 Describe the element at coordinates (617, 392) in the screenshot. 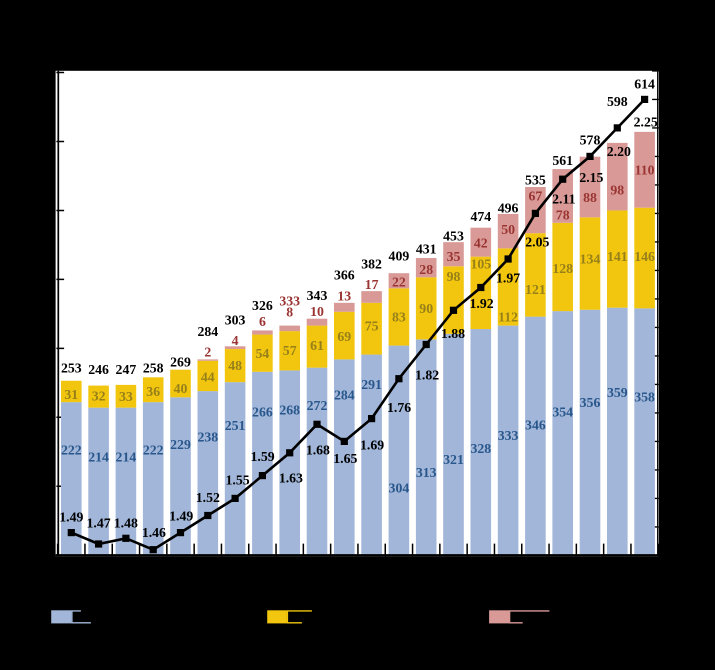

I see `svg-text: 359` at that location.